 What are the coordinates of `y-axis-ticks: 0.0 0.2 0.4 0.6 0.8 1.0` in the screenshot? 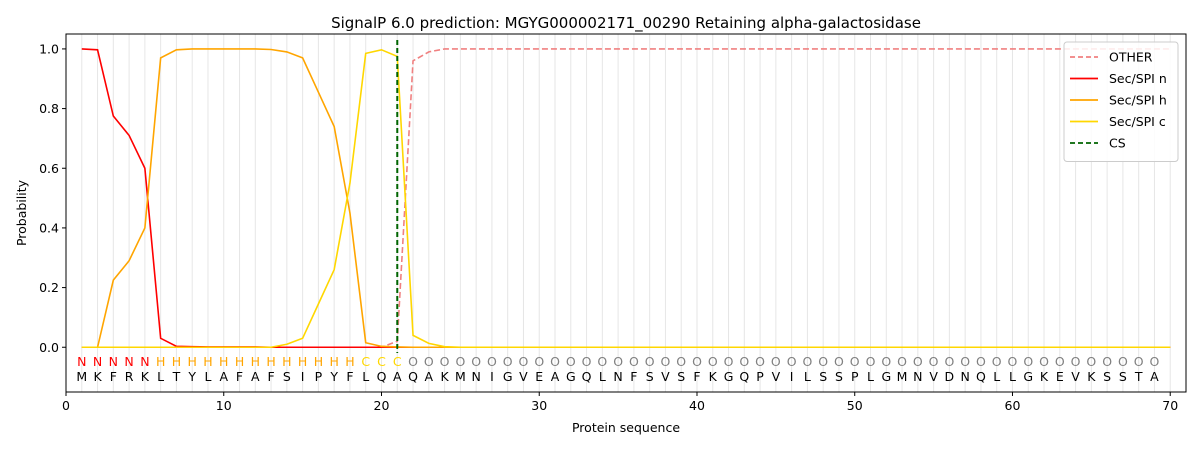 It's located at (52, 198).